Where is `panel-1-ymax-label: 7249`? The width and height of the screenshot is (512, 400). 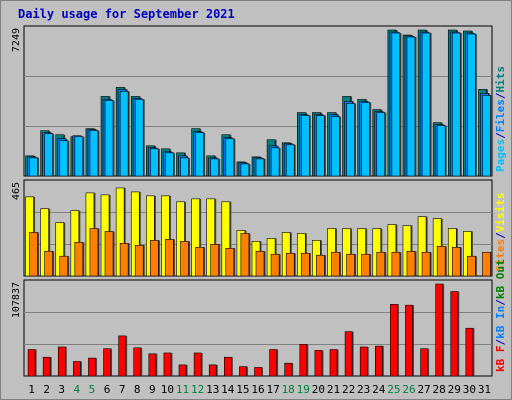
panel-1-ymax-label: 7249 is located at coordinates (16, 40).